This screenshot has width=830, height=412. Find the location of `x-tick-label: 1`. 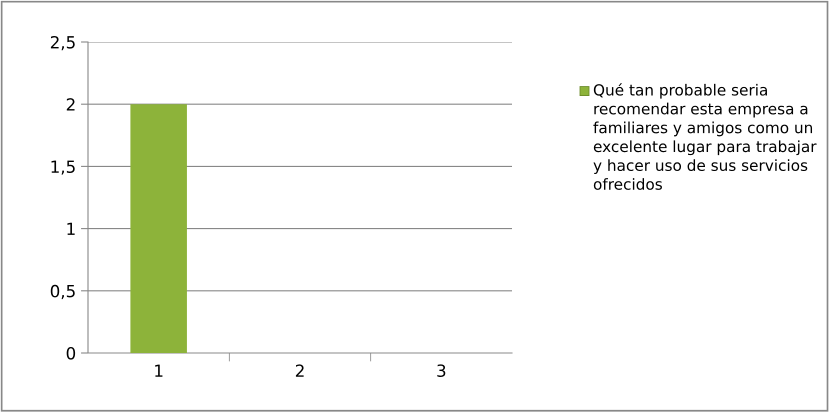

x-tick-label: 1 is located at coordinates (158, 370).